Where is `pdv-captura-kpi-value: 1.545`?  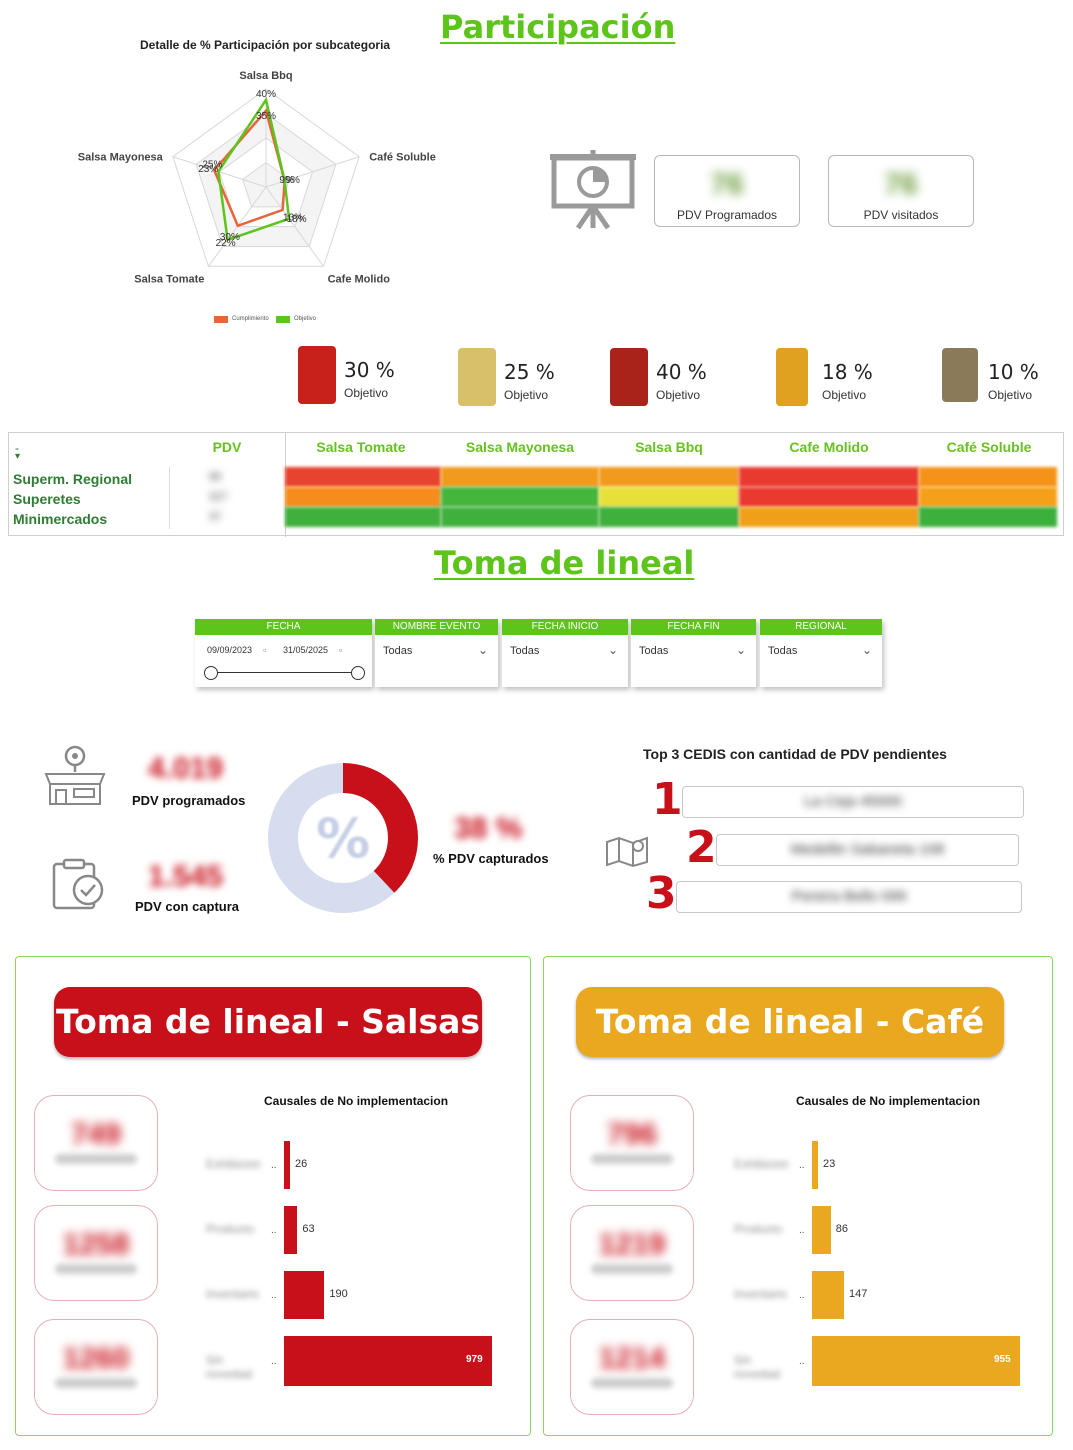
pdv-captura-kpi-value: 1.545 is located at coordinates (186, 876).